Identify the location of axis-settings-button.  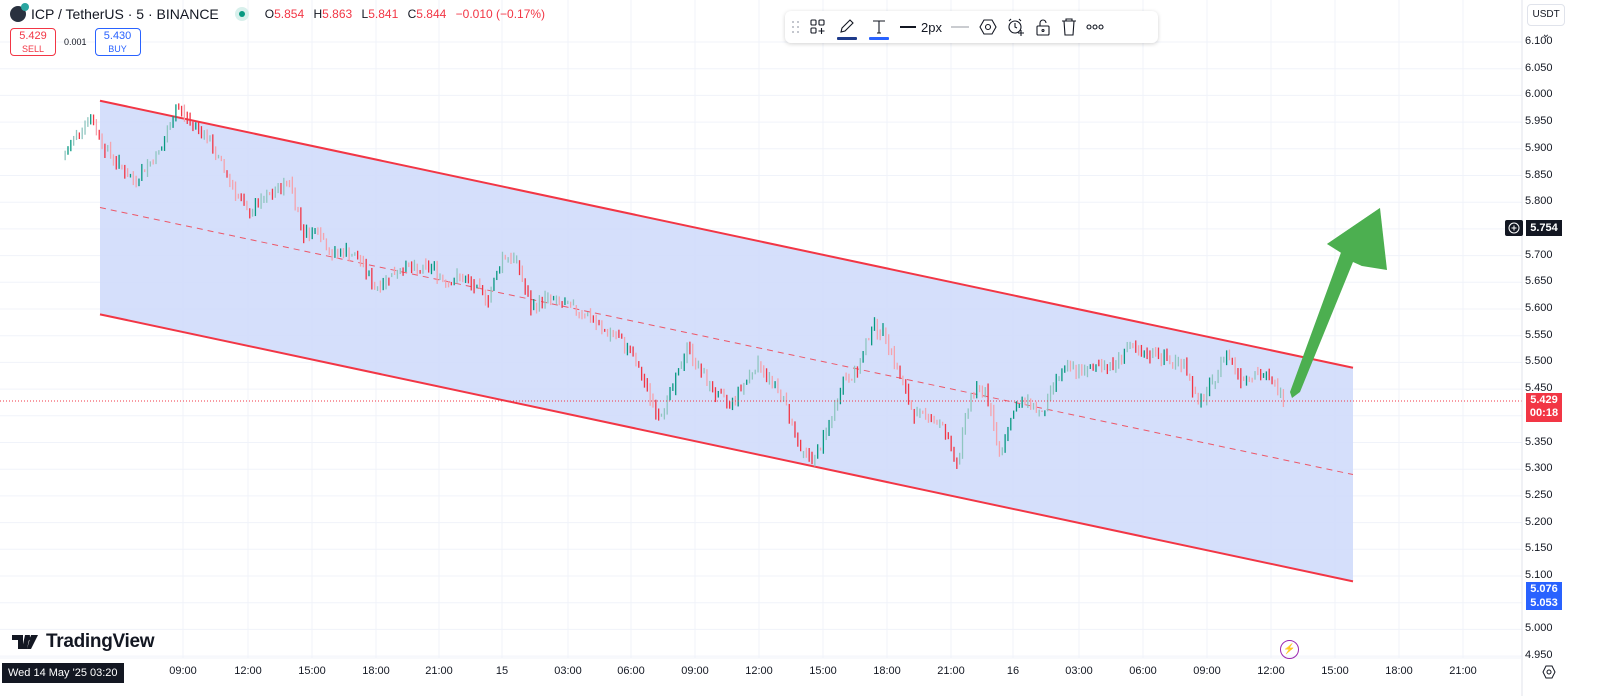
(1549, 672).